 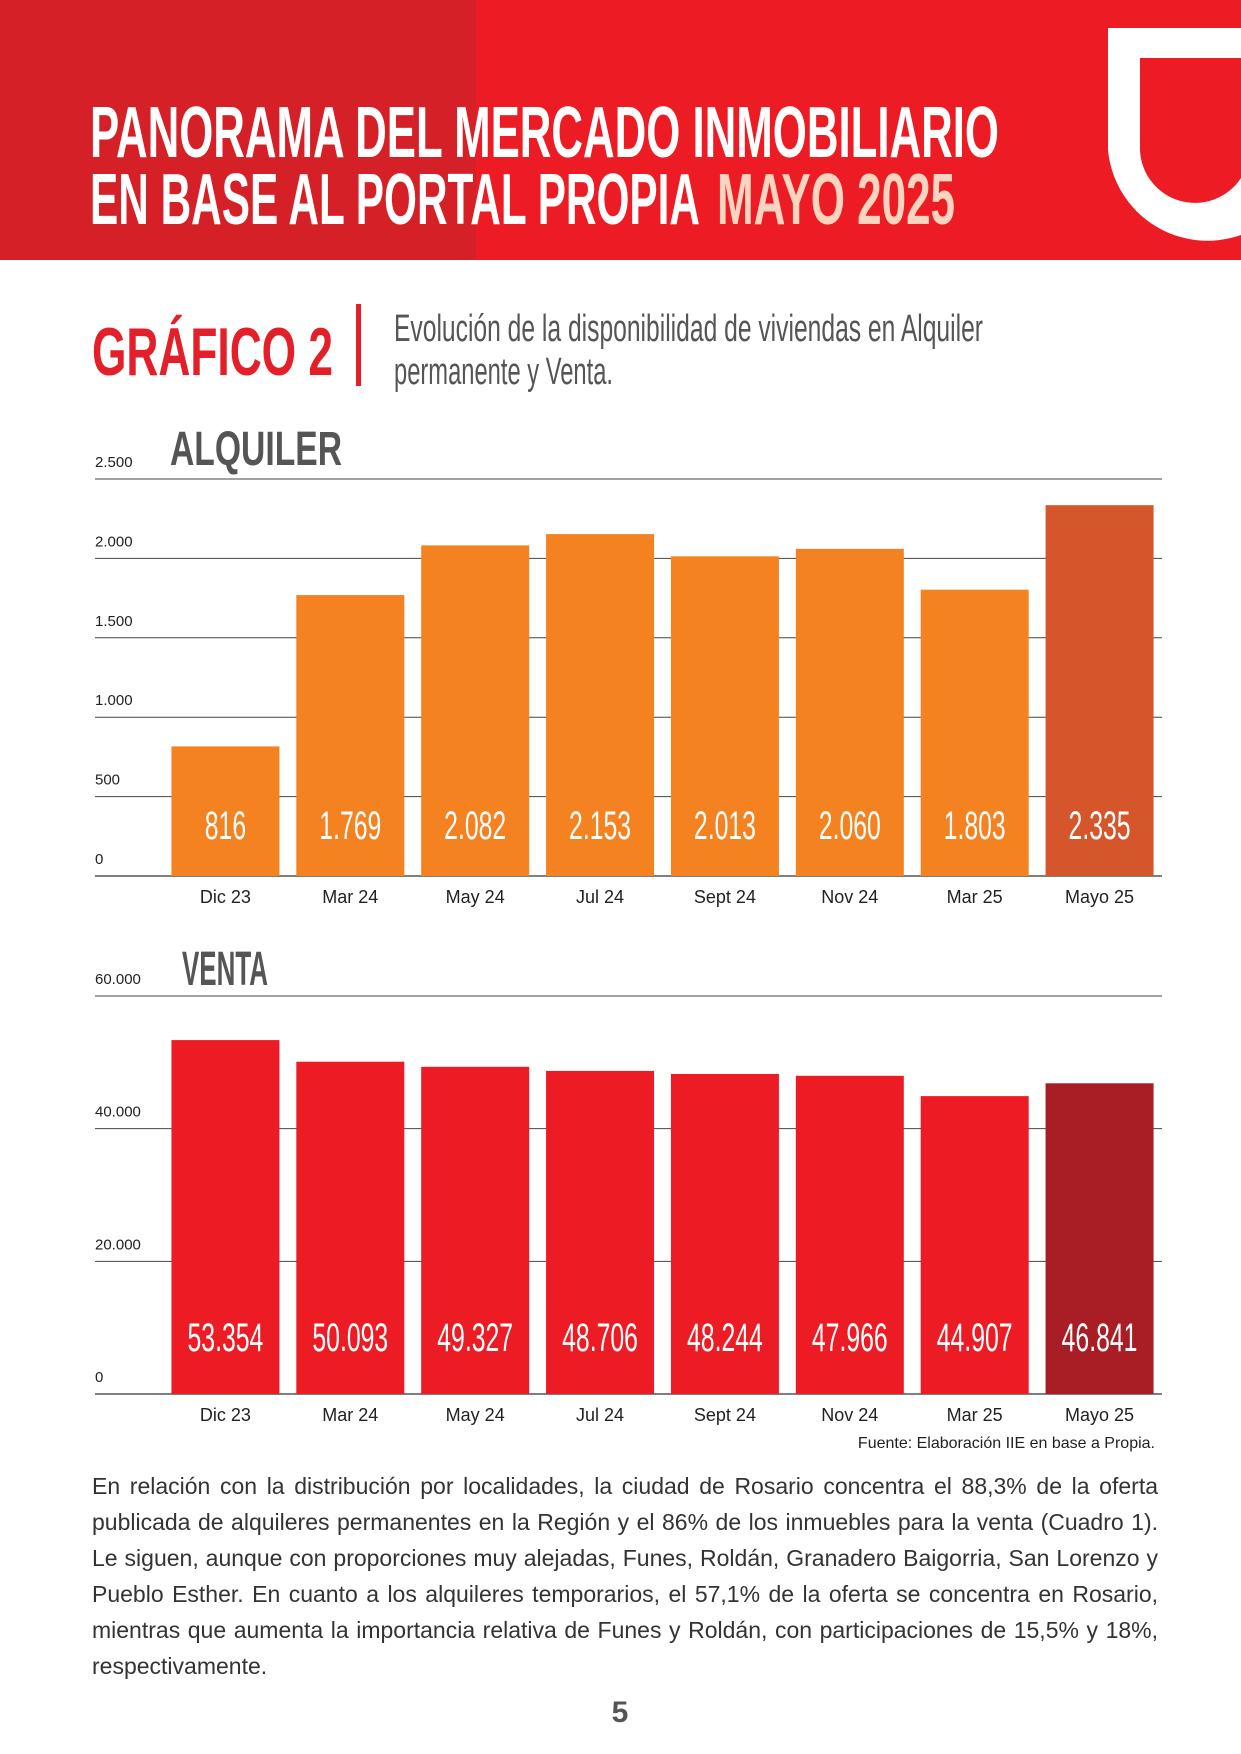 What do you see at coordinates (114, 541) in the screenshot?
I see `y-tick-label: 2.000` at bounding box center [114, 541].